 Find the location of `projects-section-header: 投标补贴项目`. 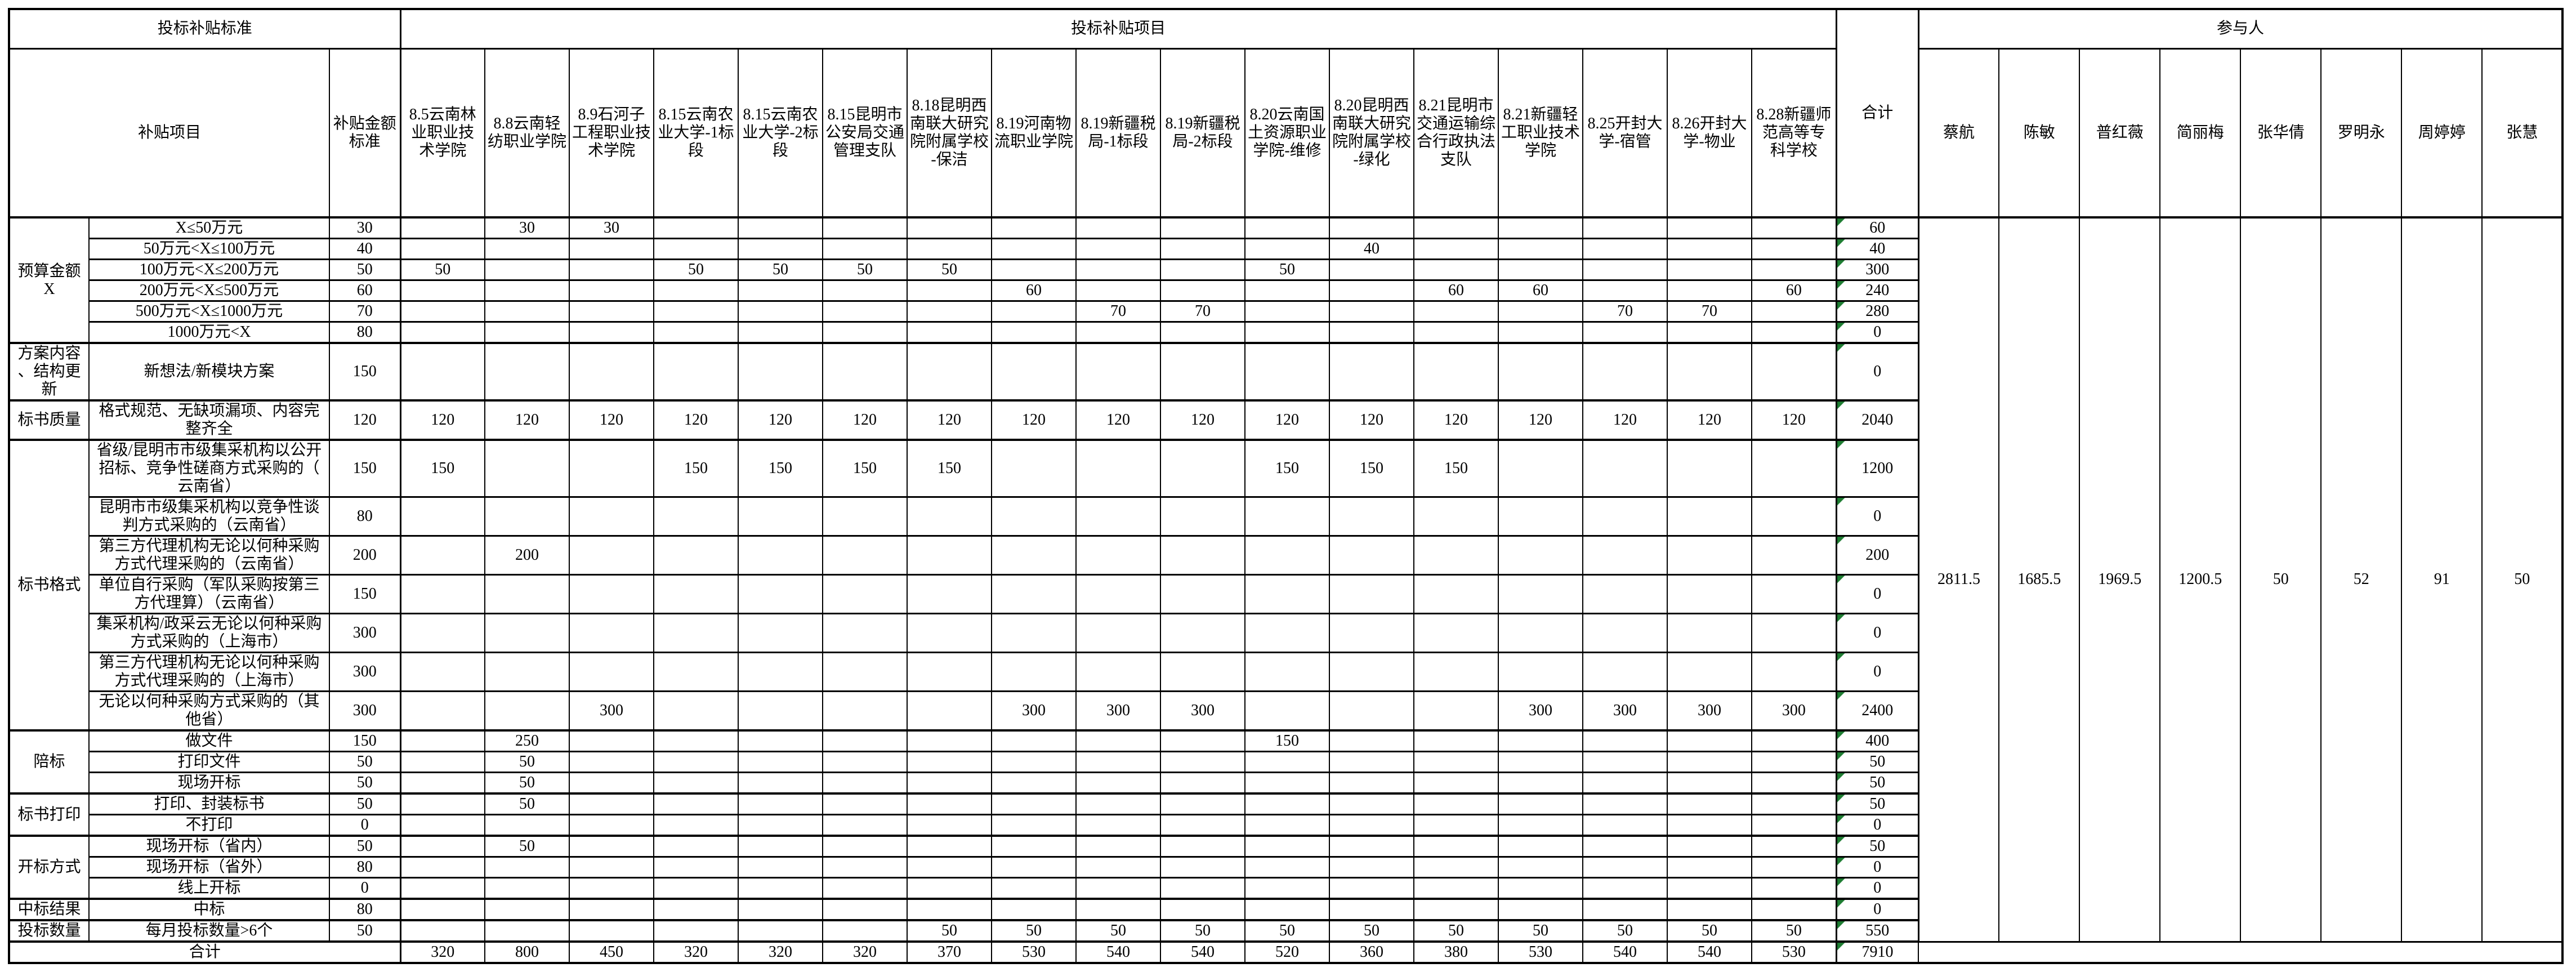

projects-section-header: 投标补贴项目 is located at coordinates (1118, 29).